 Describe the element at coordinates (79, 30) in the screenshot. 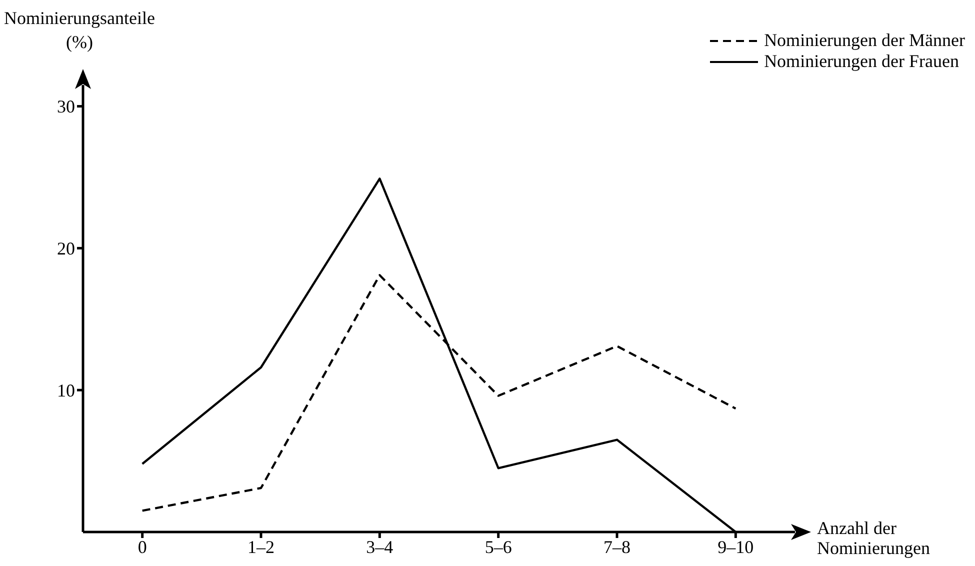

I see `y-axis-title: Nominierungsanteile (%)` at that location.